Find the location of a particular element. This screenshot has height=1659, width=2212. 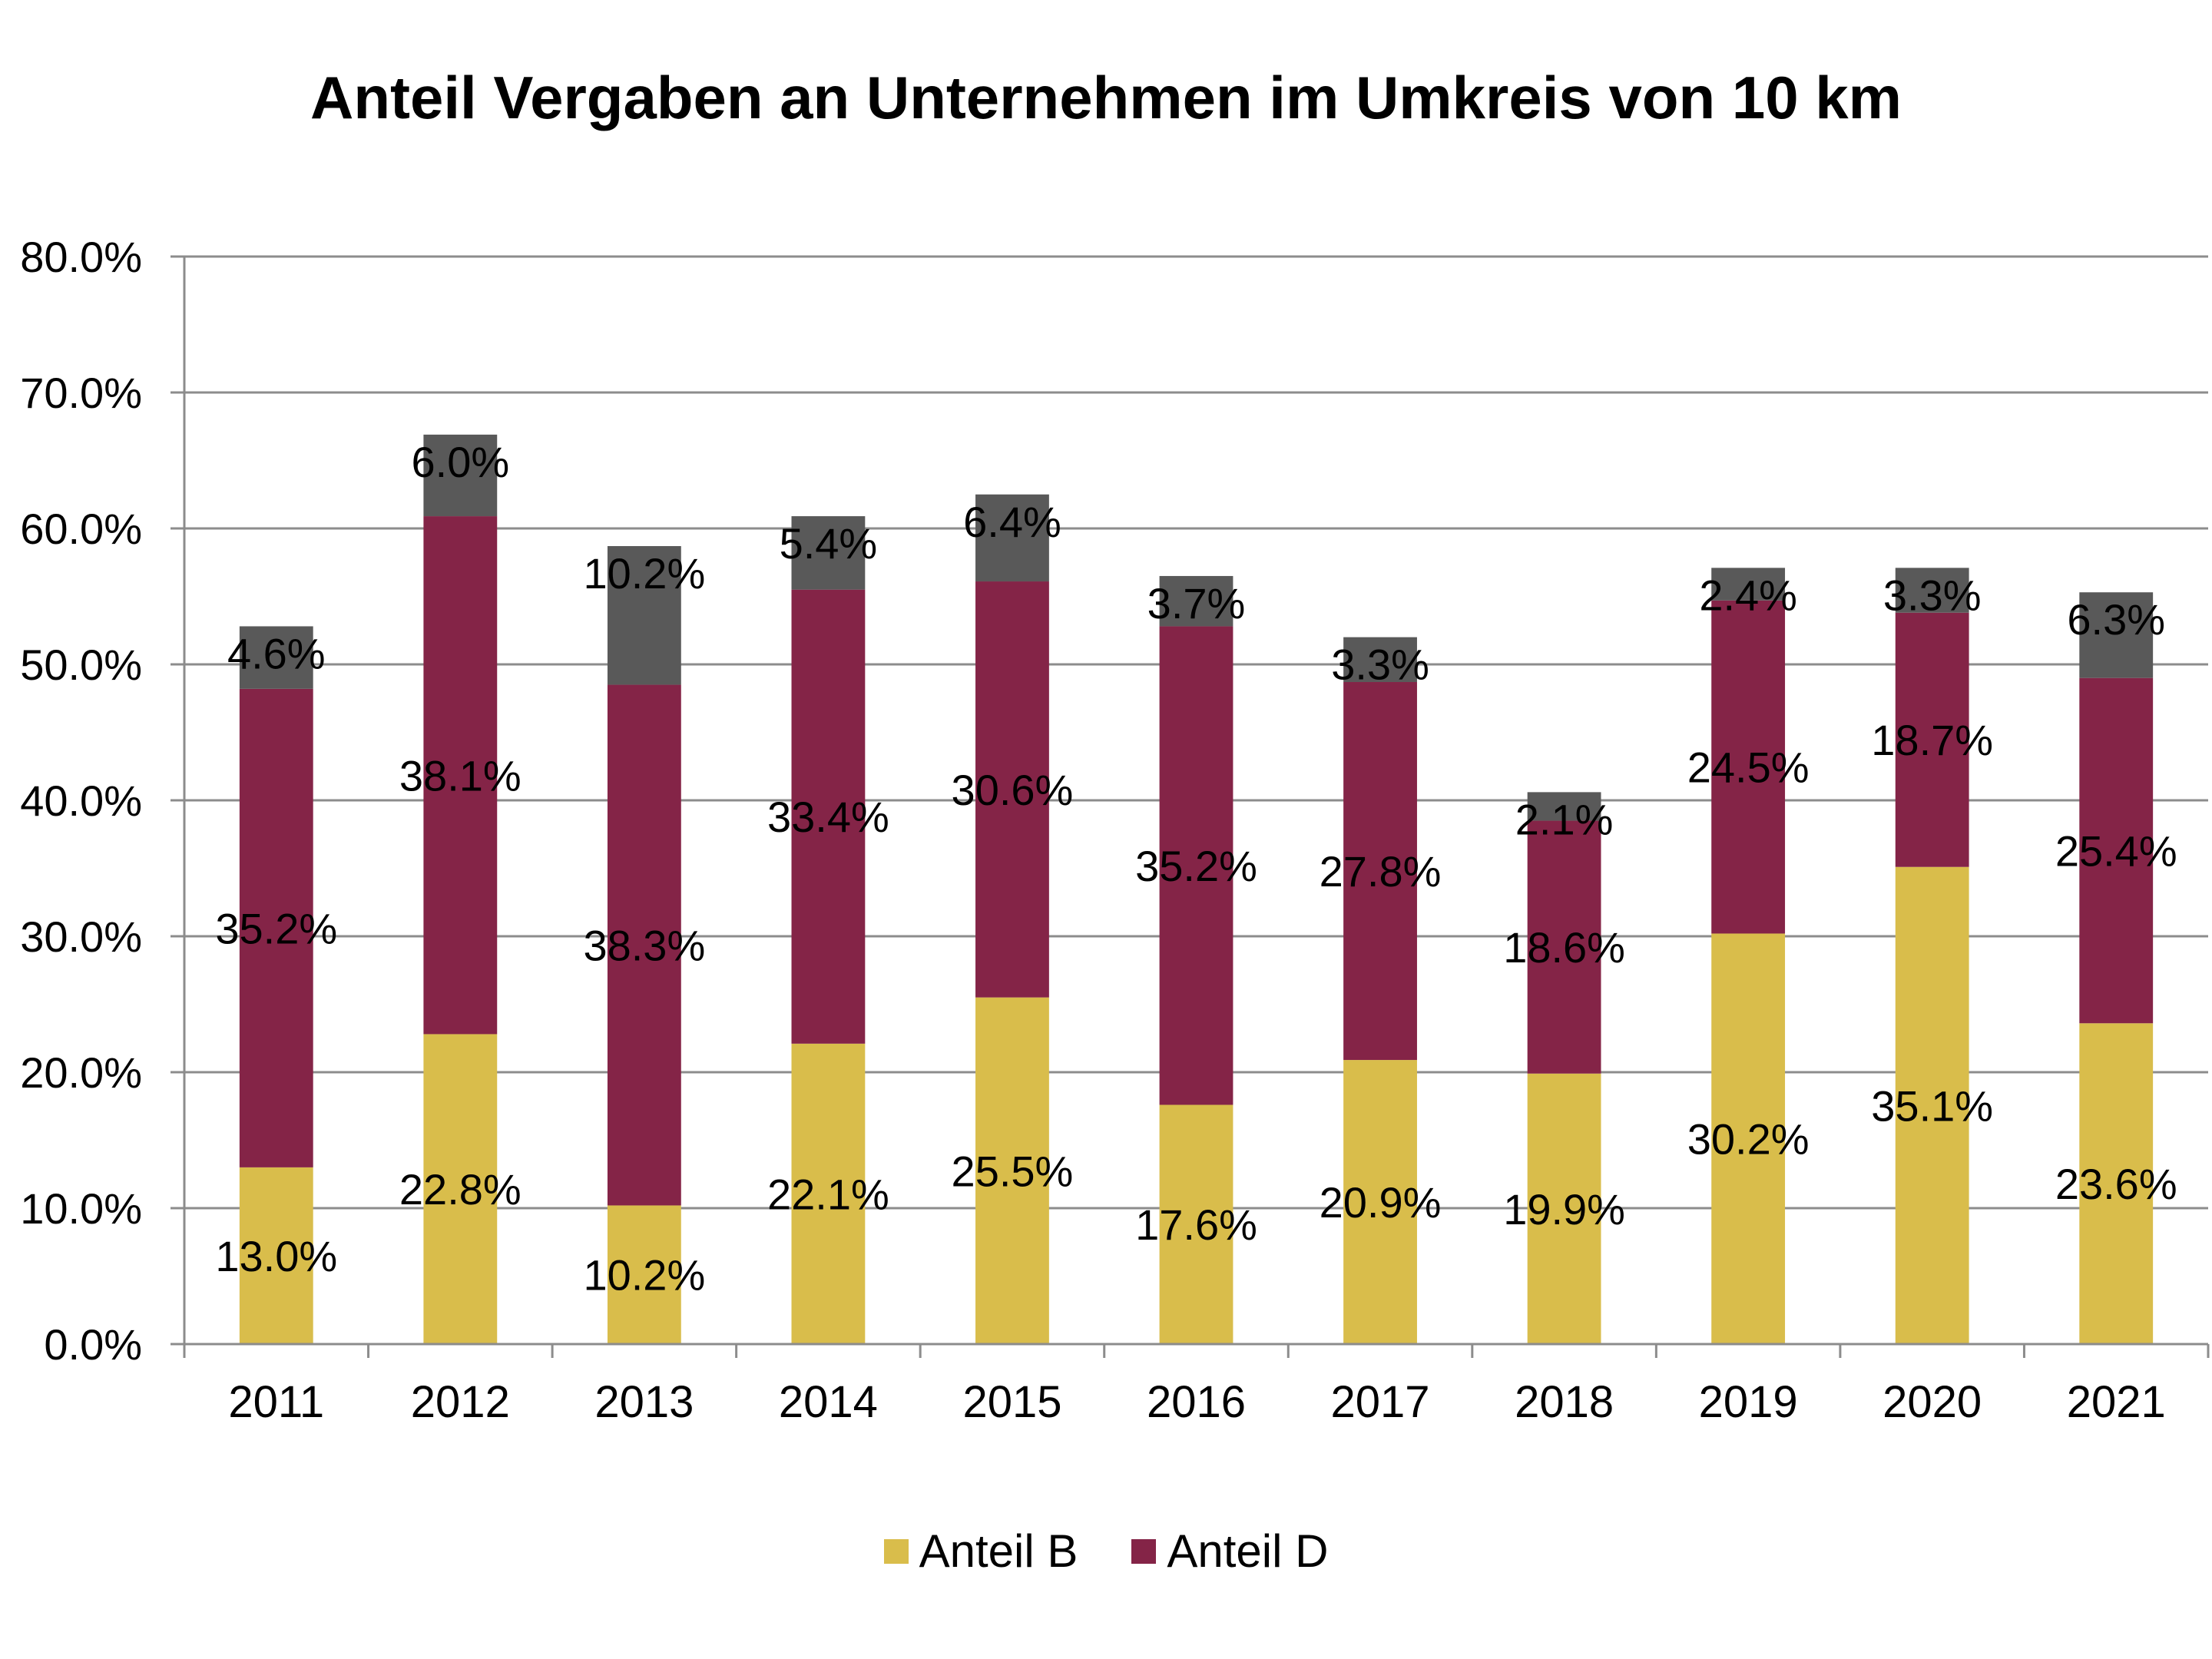

bar-anteil-d-2014 is located at coordinates (829, 817).